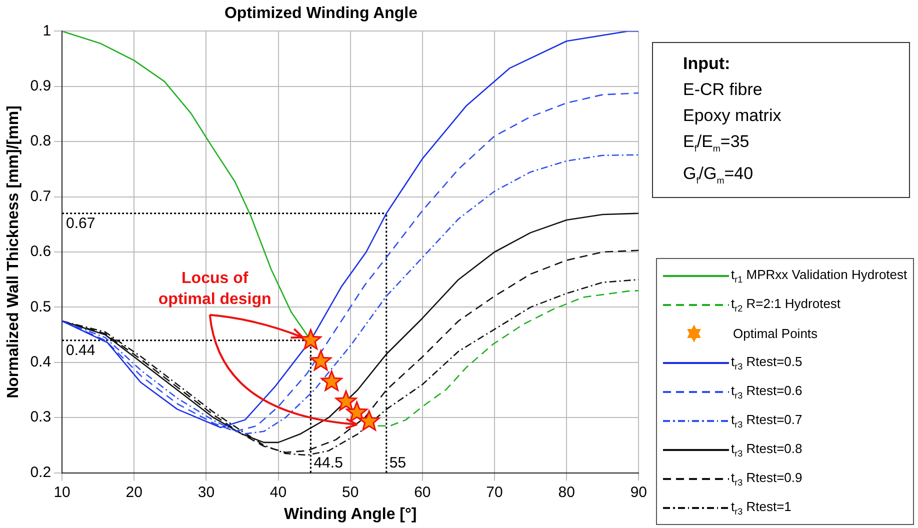 The width and height of the screenshot is (918, 528). Describe the element at coordinates (566, 492) in the screenshot. I see `x-tick-label: 80` at that location.